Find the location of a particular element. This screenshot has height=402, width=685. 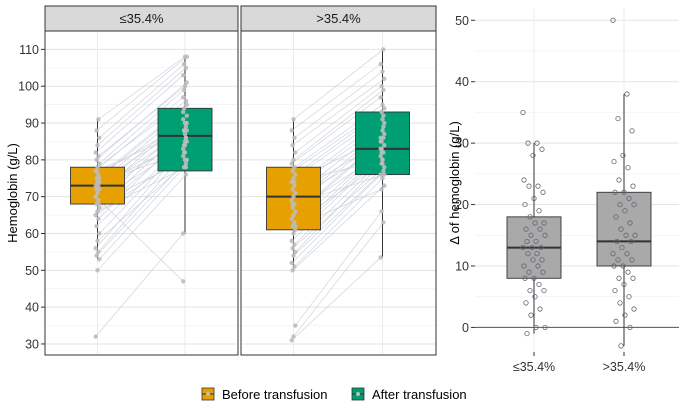

y-tick-label: 0 is located at coordinates (465, 328).